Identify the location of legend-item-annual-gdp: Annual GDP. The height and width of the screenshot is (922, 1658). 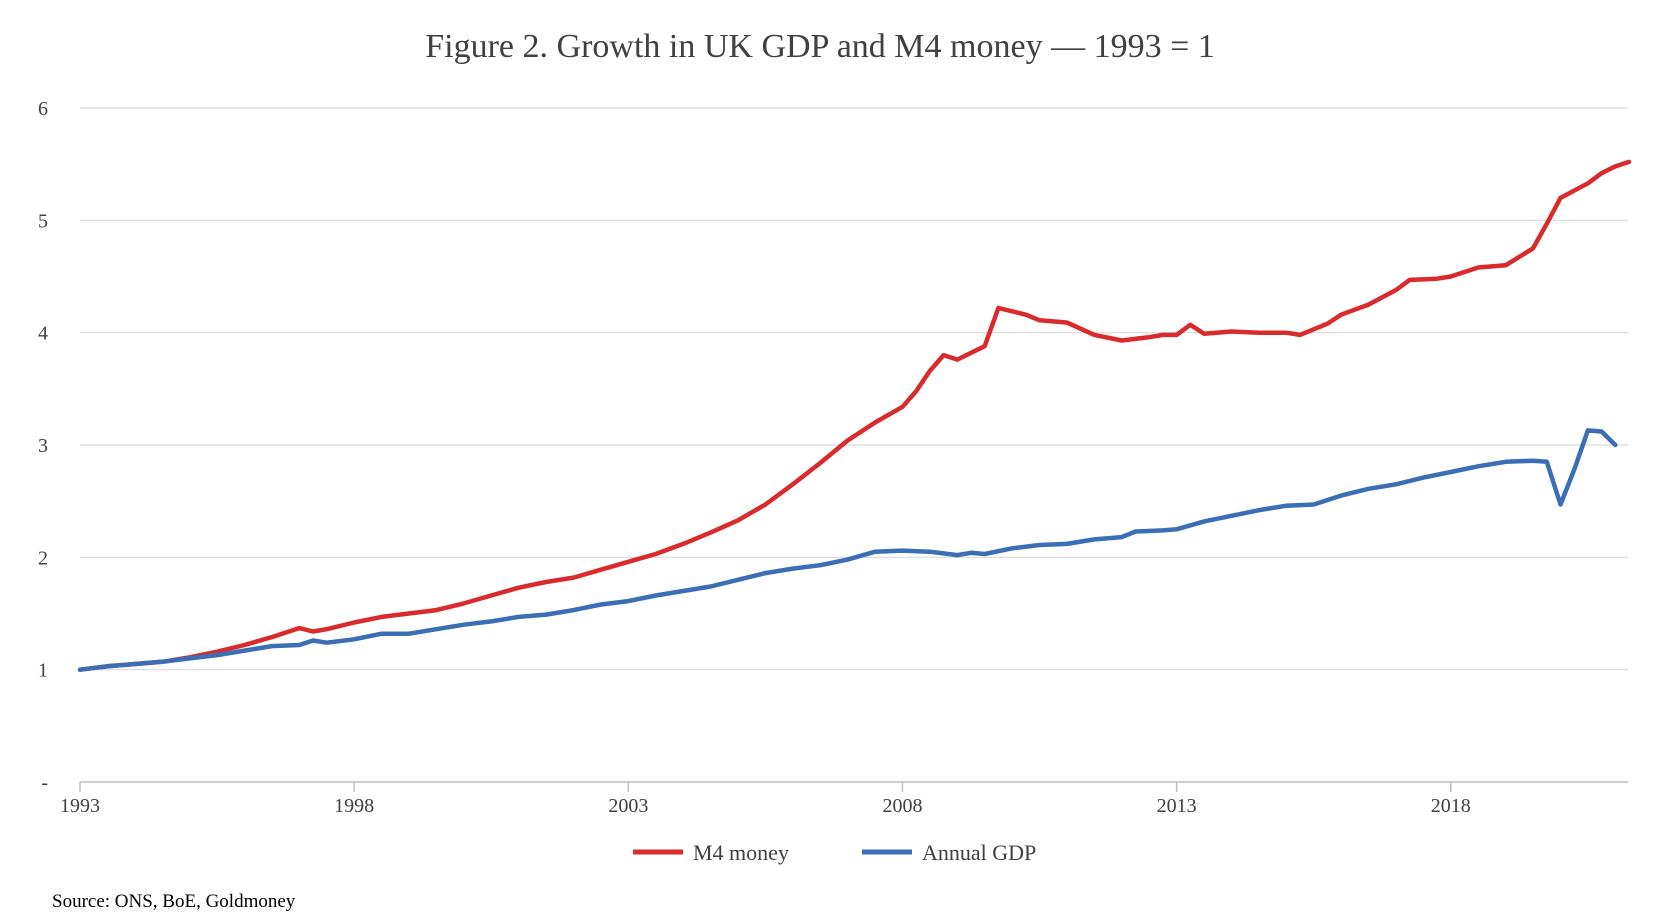
(949, 852).